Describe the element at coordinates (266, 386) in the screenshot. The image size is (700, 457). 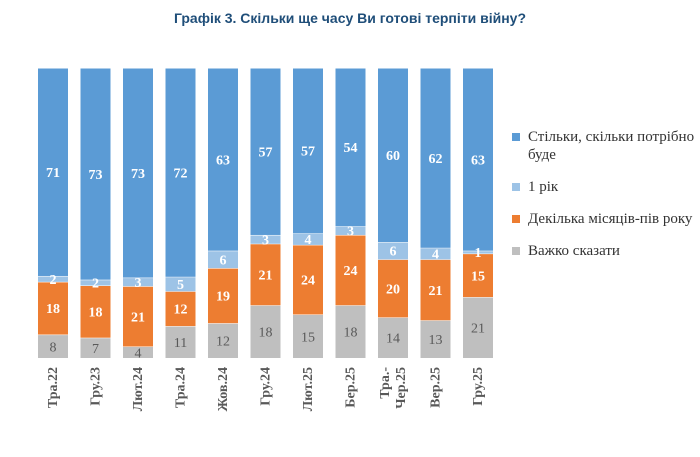
I see `x-tick-label: Гру.24` at that location.